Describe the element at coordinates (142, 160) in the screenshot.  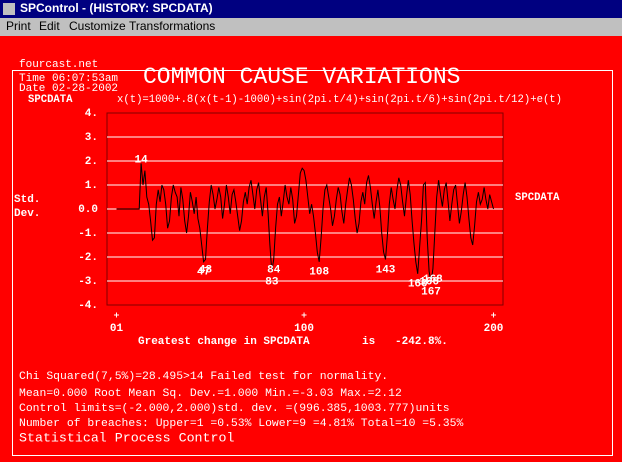
I see `point-label: 14` at that location.